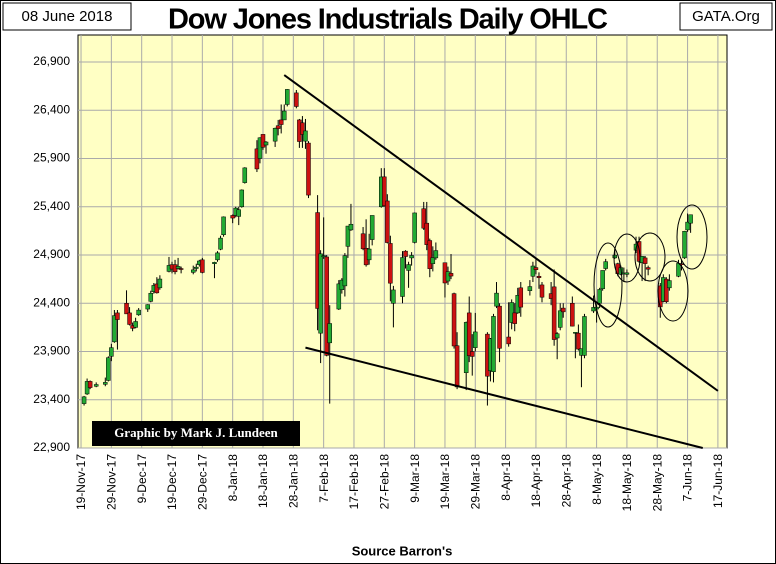 The image size is (776, 564). What do you see at coordinates (718, 481) in the screenshot?
I see `x-tick-label: 17-Jun-18` at bounding box center [718, 481].